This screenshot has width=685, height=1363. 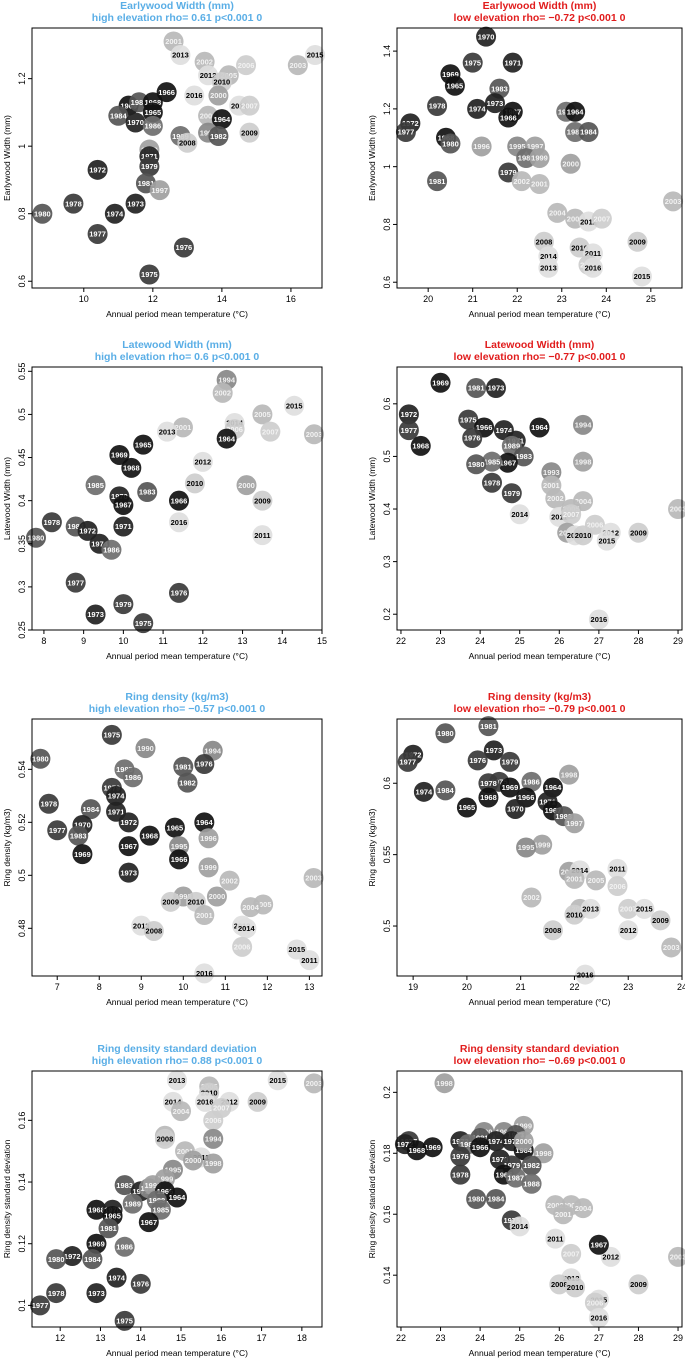 I want to click on panel-title: Ring density (kg/m3), so click(x=539, y=697).